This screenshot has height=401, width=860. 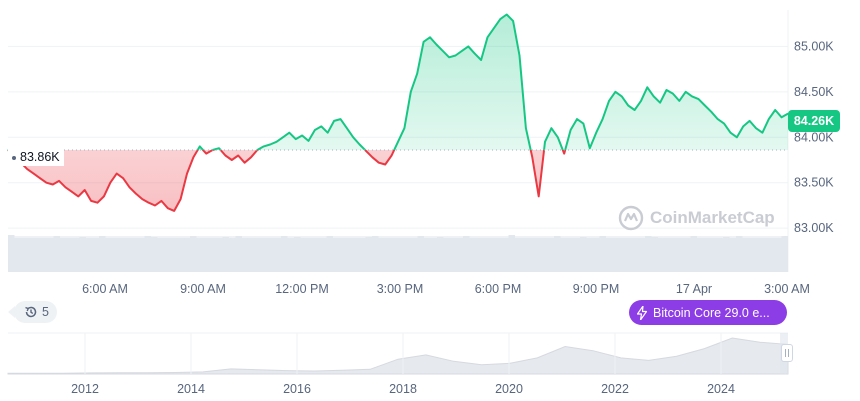 What do you see at coordinates (787, 353) in the screenshot?
I see `navigator-handle` at bounding box center [787, 353].